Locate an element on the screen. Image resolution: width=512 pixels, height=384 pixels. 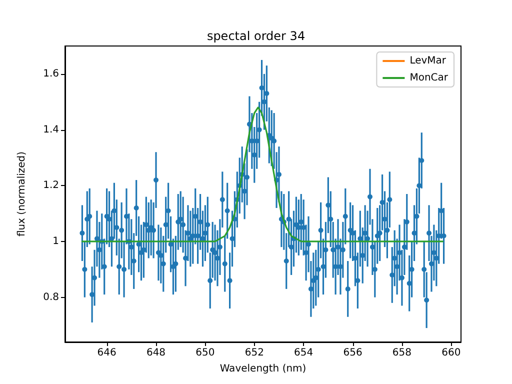
x-tick-label: 650 is located at coordinates (205, 353).